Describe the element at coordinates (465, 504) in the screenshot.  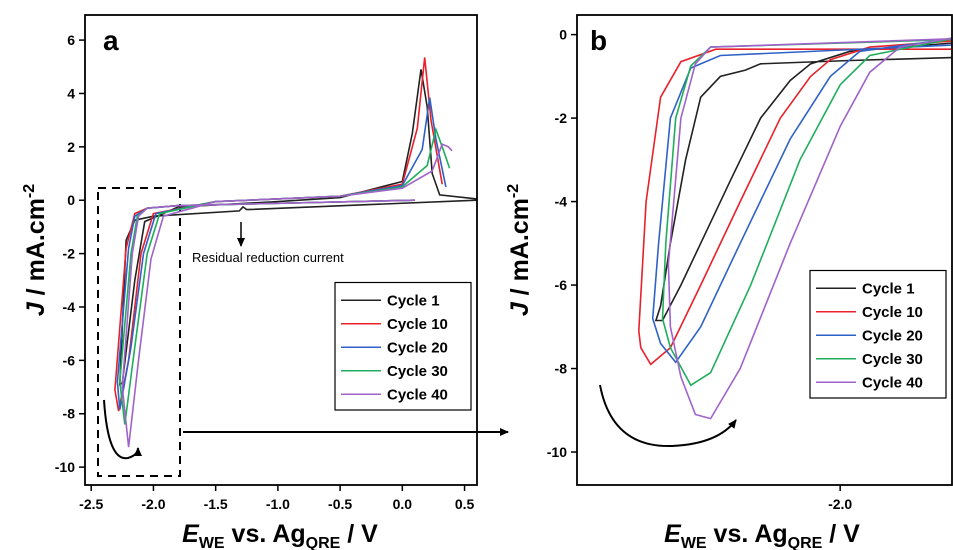
I see `x-tick-label: 0.5` at that location.